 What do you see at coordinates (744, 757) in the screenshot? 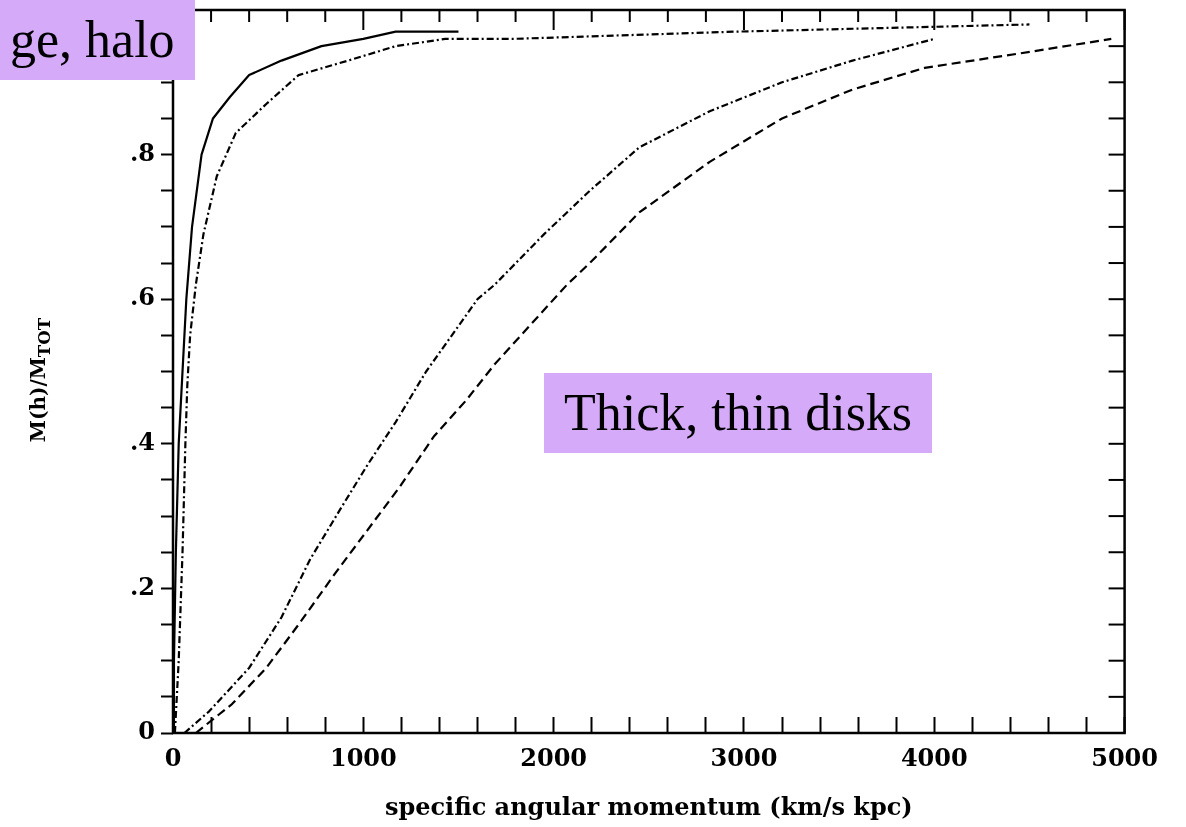
I see `x-tick-label: 3000` at bounding box center [744, 757].